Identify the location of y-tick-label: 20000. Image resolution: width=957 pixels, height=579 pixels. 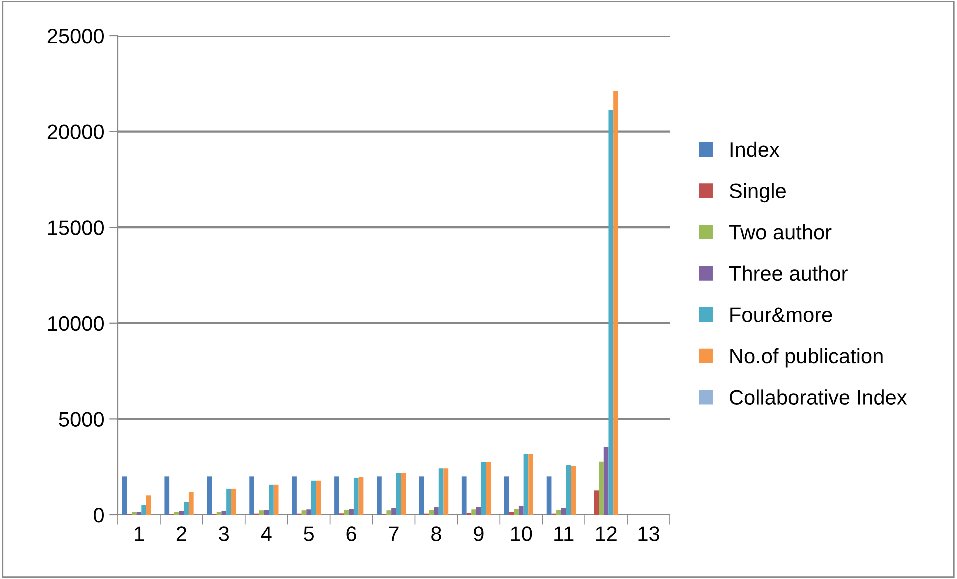
(76, 132).